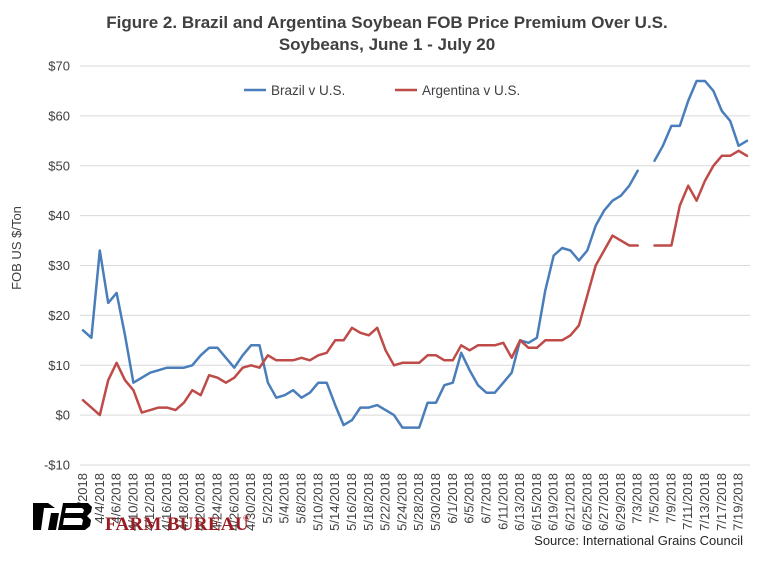 This screenshot has height=565, width=774. Describe the element at coordinates (250, 502) in the screenshot. I see `x-tick-label: 4/30/2018` at that location.